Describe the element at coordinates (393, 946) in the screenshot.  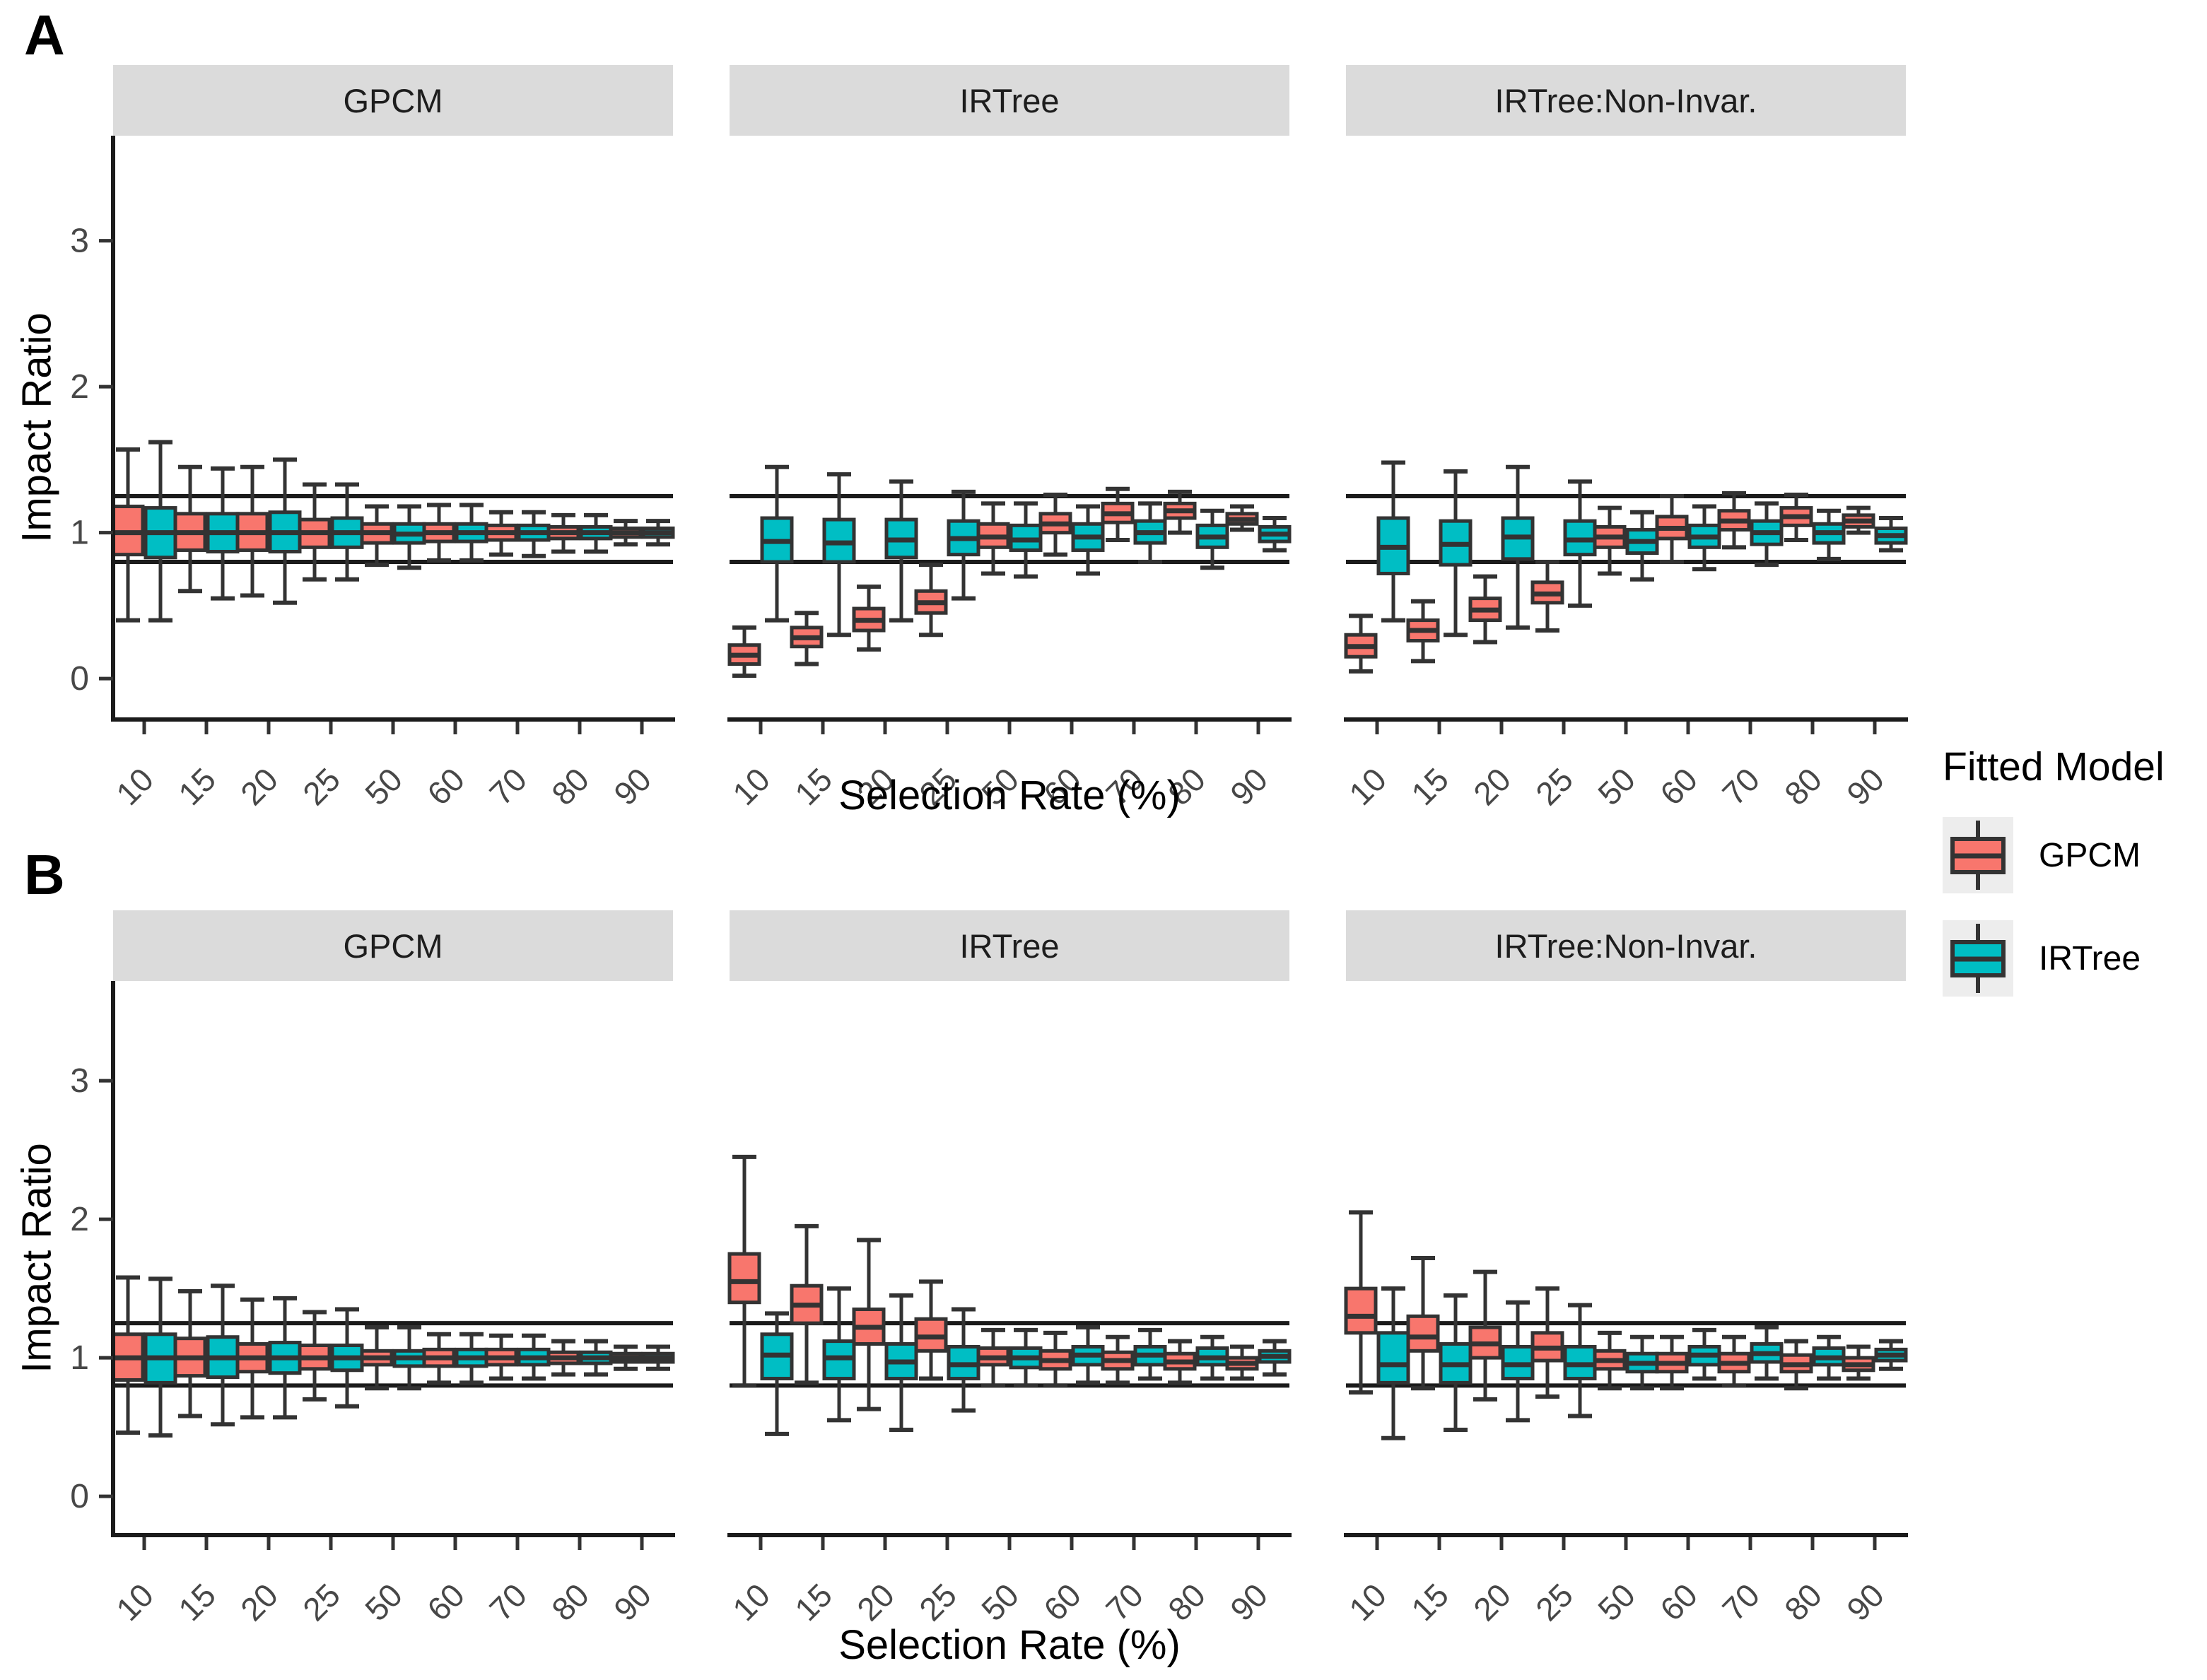
I see `facet-strip-b-gpcm: GPCM` at that location.